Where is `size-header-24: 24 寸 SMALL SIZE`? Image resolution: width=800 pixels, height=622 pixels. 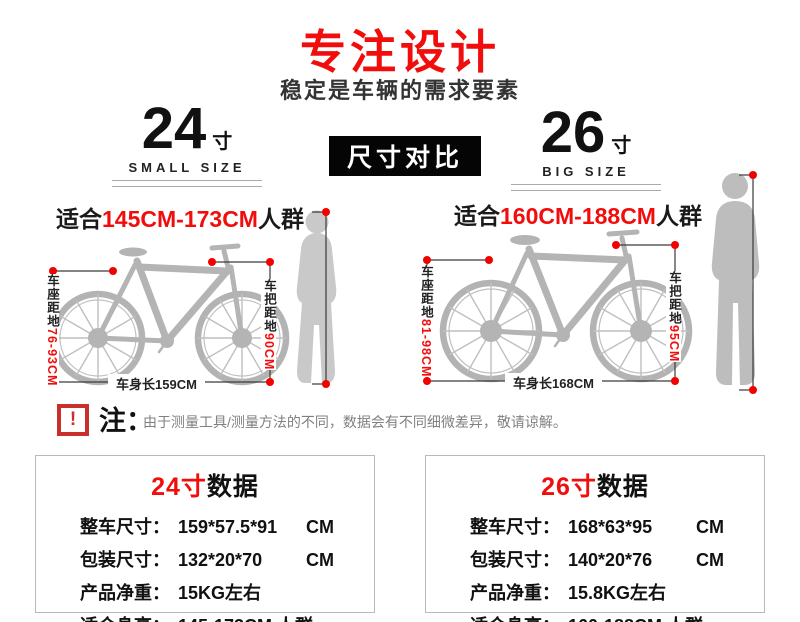 size-header-24: 24 寸 SMALL SIZE is located at coordinates (187, 143).